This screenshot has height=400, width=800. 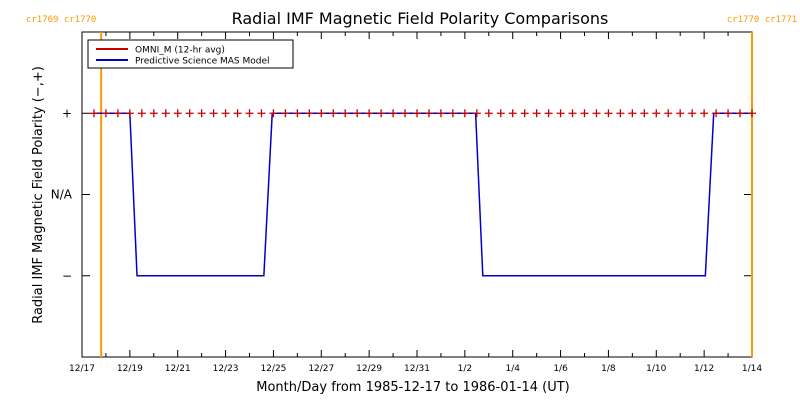 What do you see at coordinates (752, 369) in the screenshot?
I see `x-tick-label: 1/14` at bounding box center [752, 369].